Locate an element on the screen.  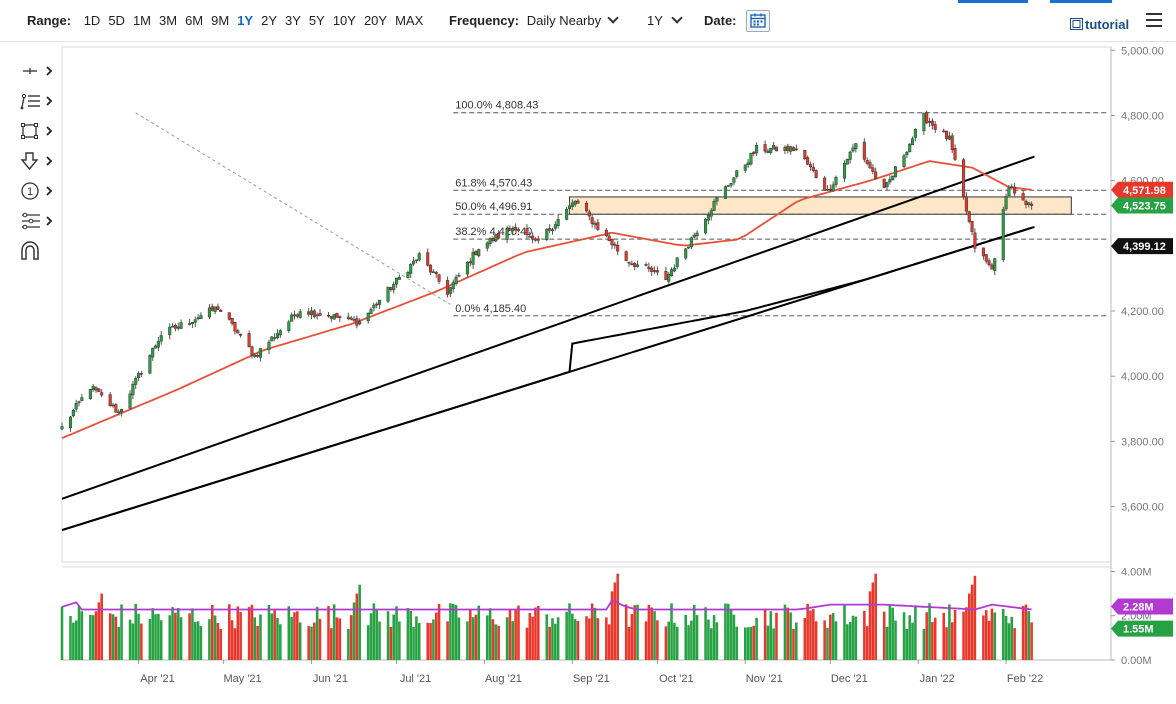
range-button-2y: 2Y is located at coordinates (269, 20).